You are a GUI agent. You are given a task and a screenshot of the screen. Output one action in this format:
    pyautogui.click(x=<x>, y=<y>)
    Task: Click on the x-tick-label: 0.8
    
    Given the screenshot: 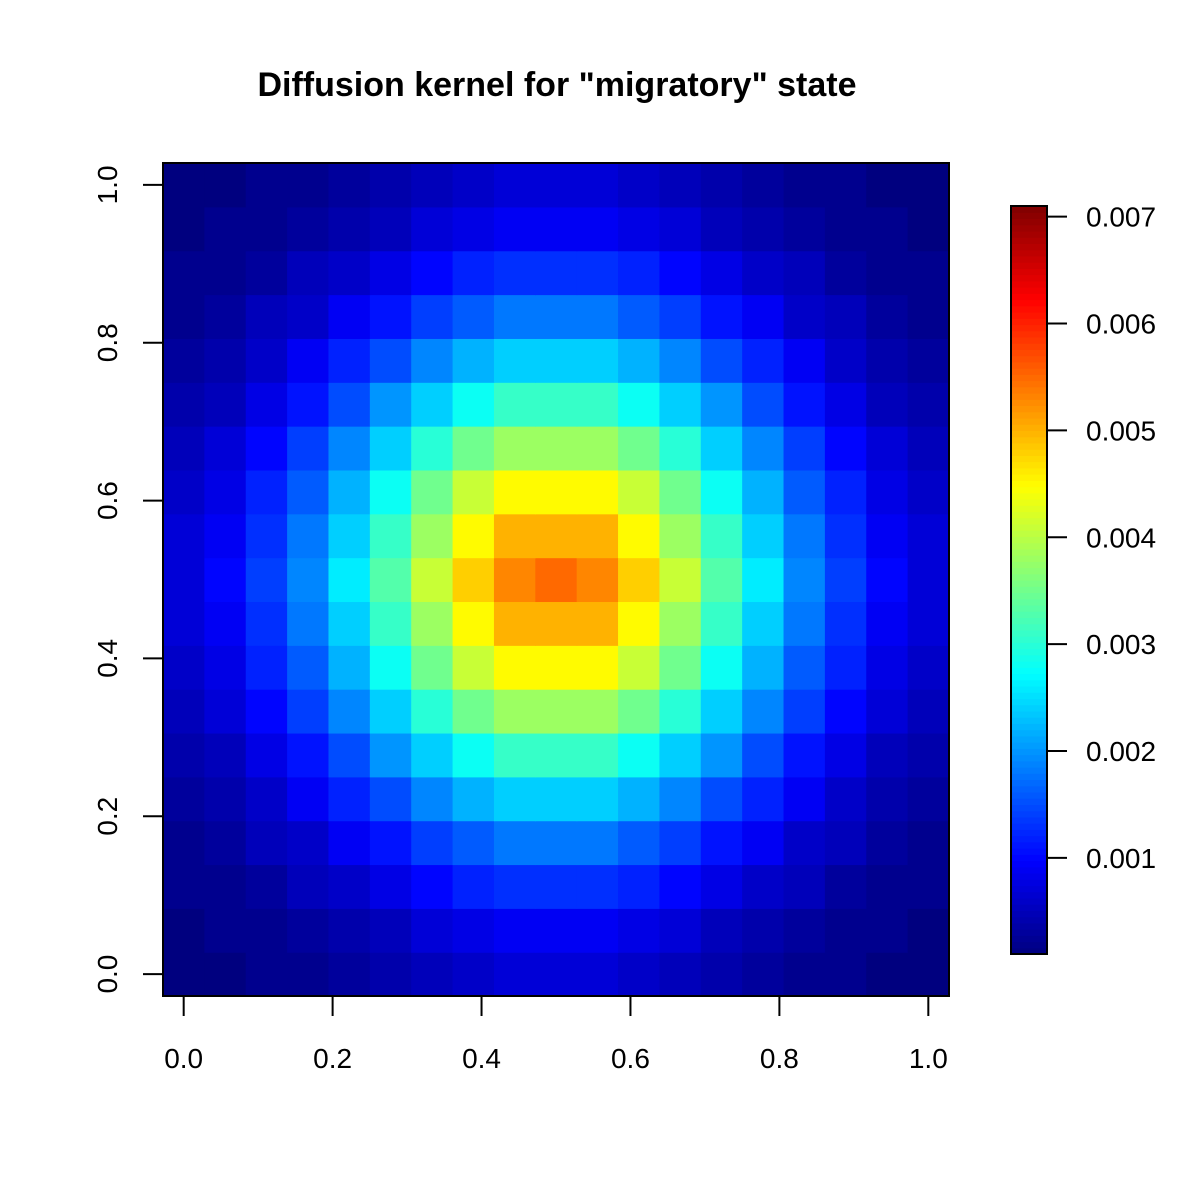 What is the action you would take?
    pyautogui.click(x=779, y=1058)
    